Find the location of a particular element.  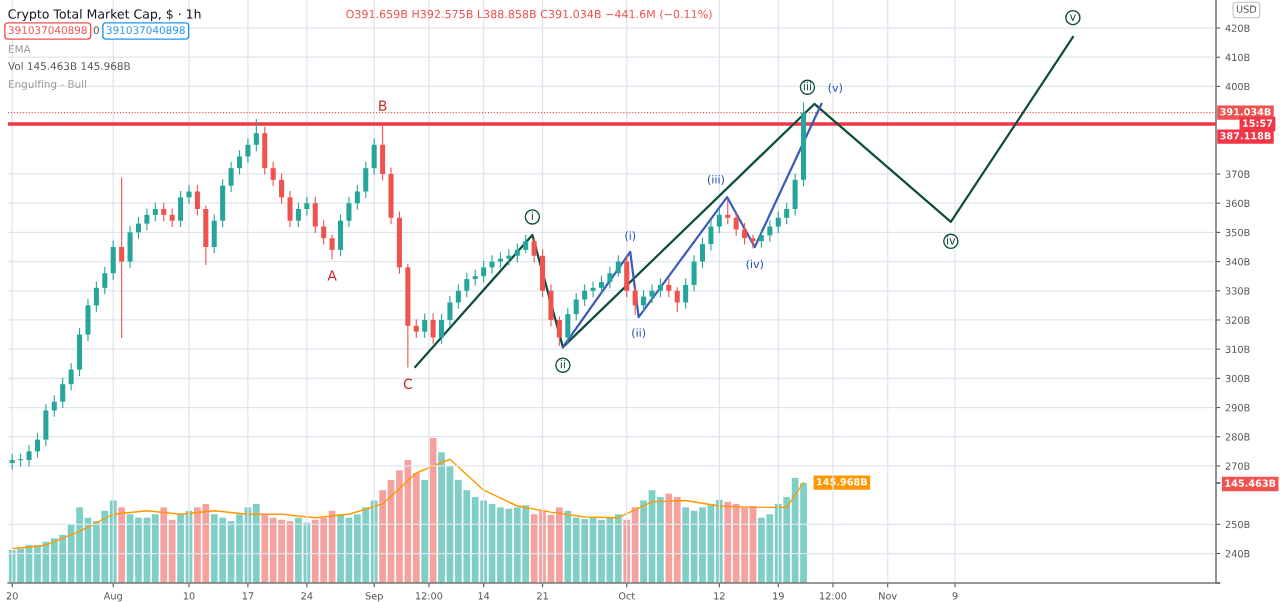

x-tick-label: 21 is located at coordinates (542, 596).